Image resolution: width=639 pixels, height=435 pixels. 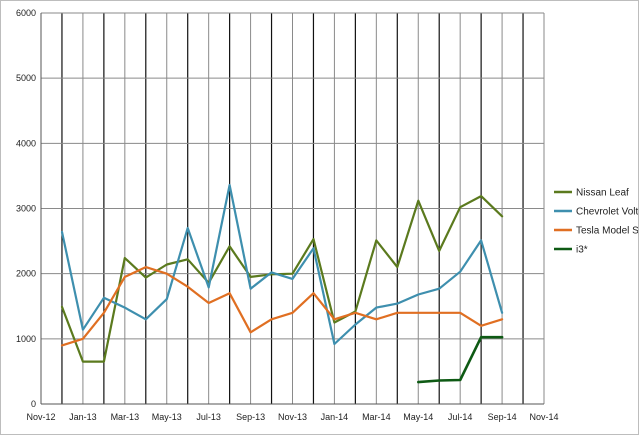 What do you see at coordinates (607, 212) in the screenshot?
I see `legend-label: Chevrolet Volt` at bounding box center [607, 212].